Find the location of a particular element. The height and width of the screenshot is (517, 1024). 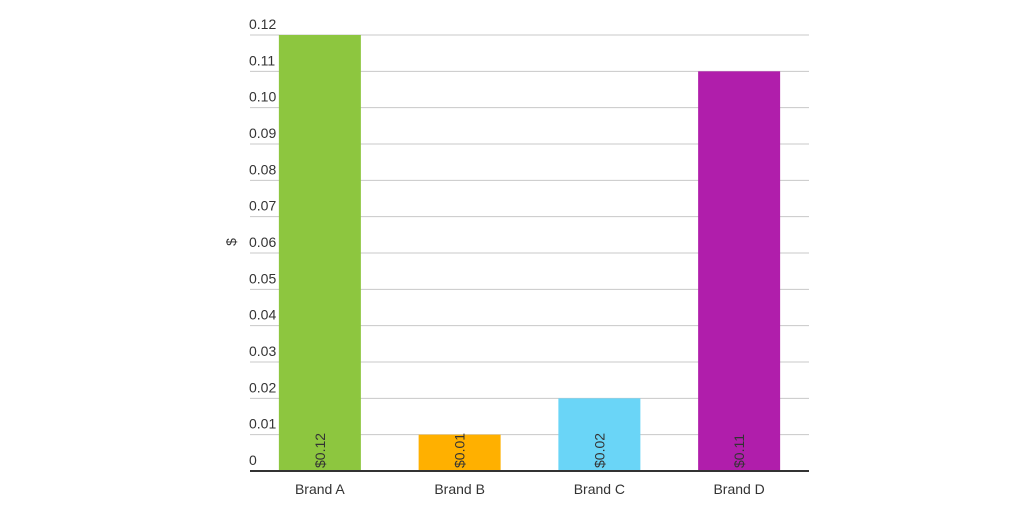

y-tick-label: 0.03 is located at coordinates (262, 351).